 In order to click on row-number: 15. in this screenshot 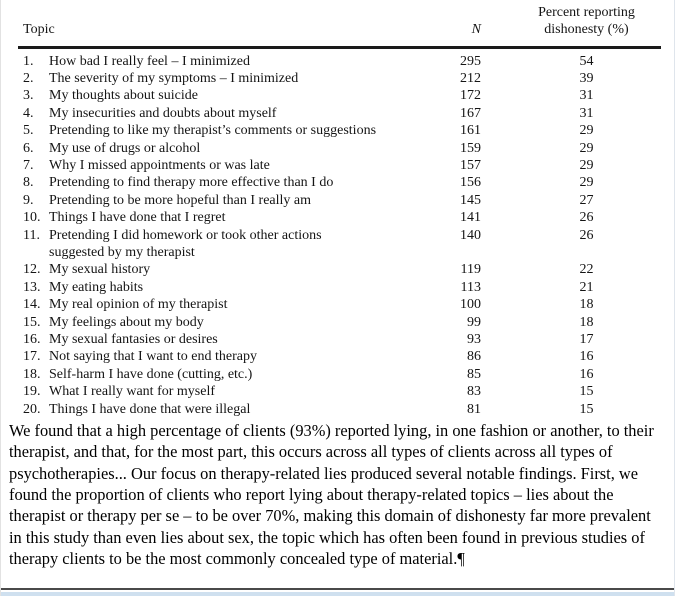, I will do `click(32, 322)`.